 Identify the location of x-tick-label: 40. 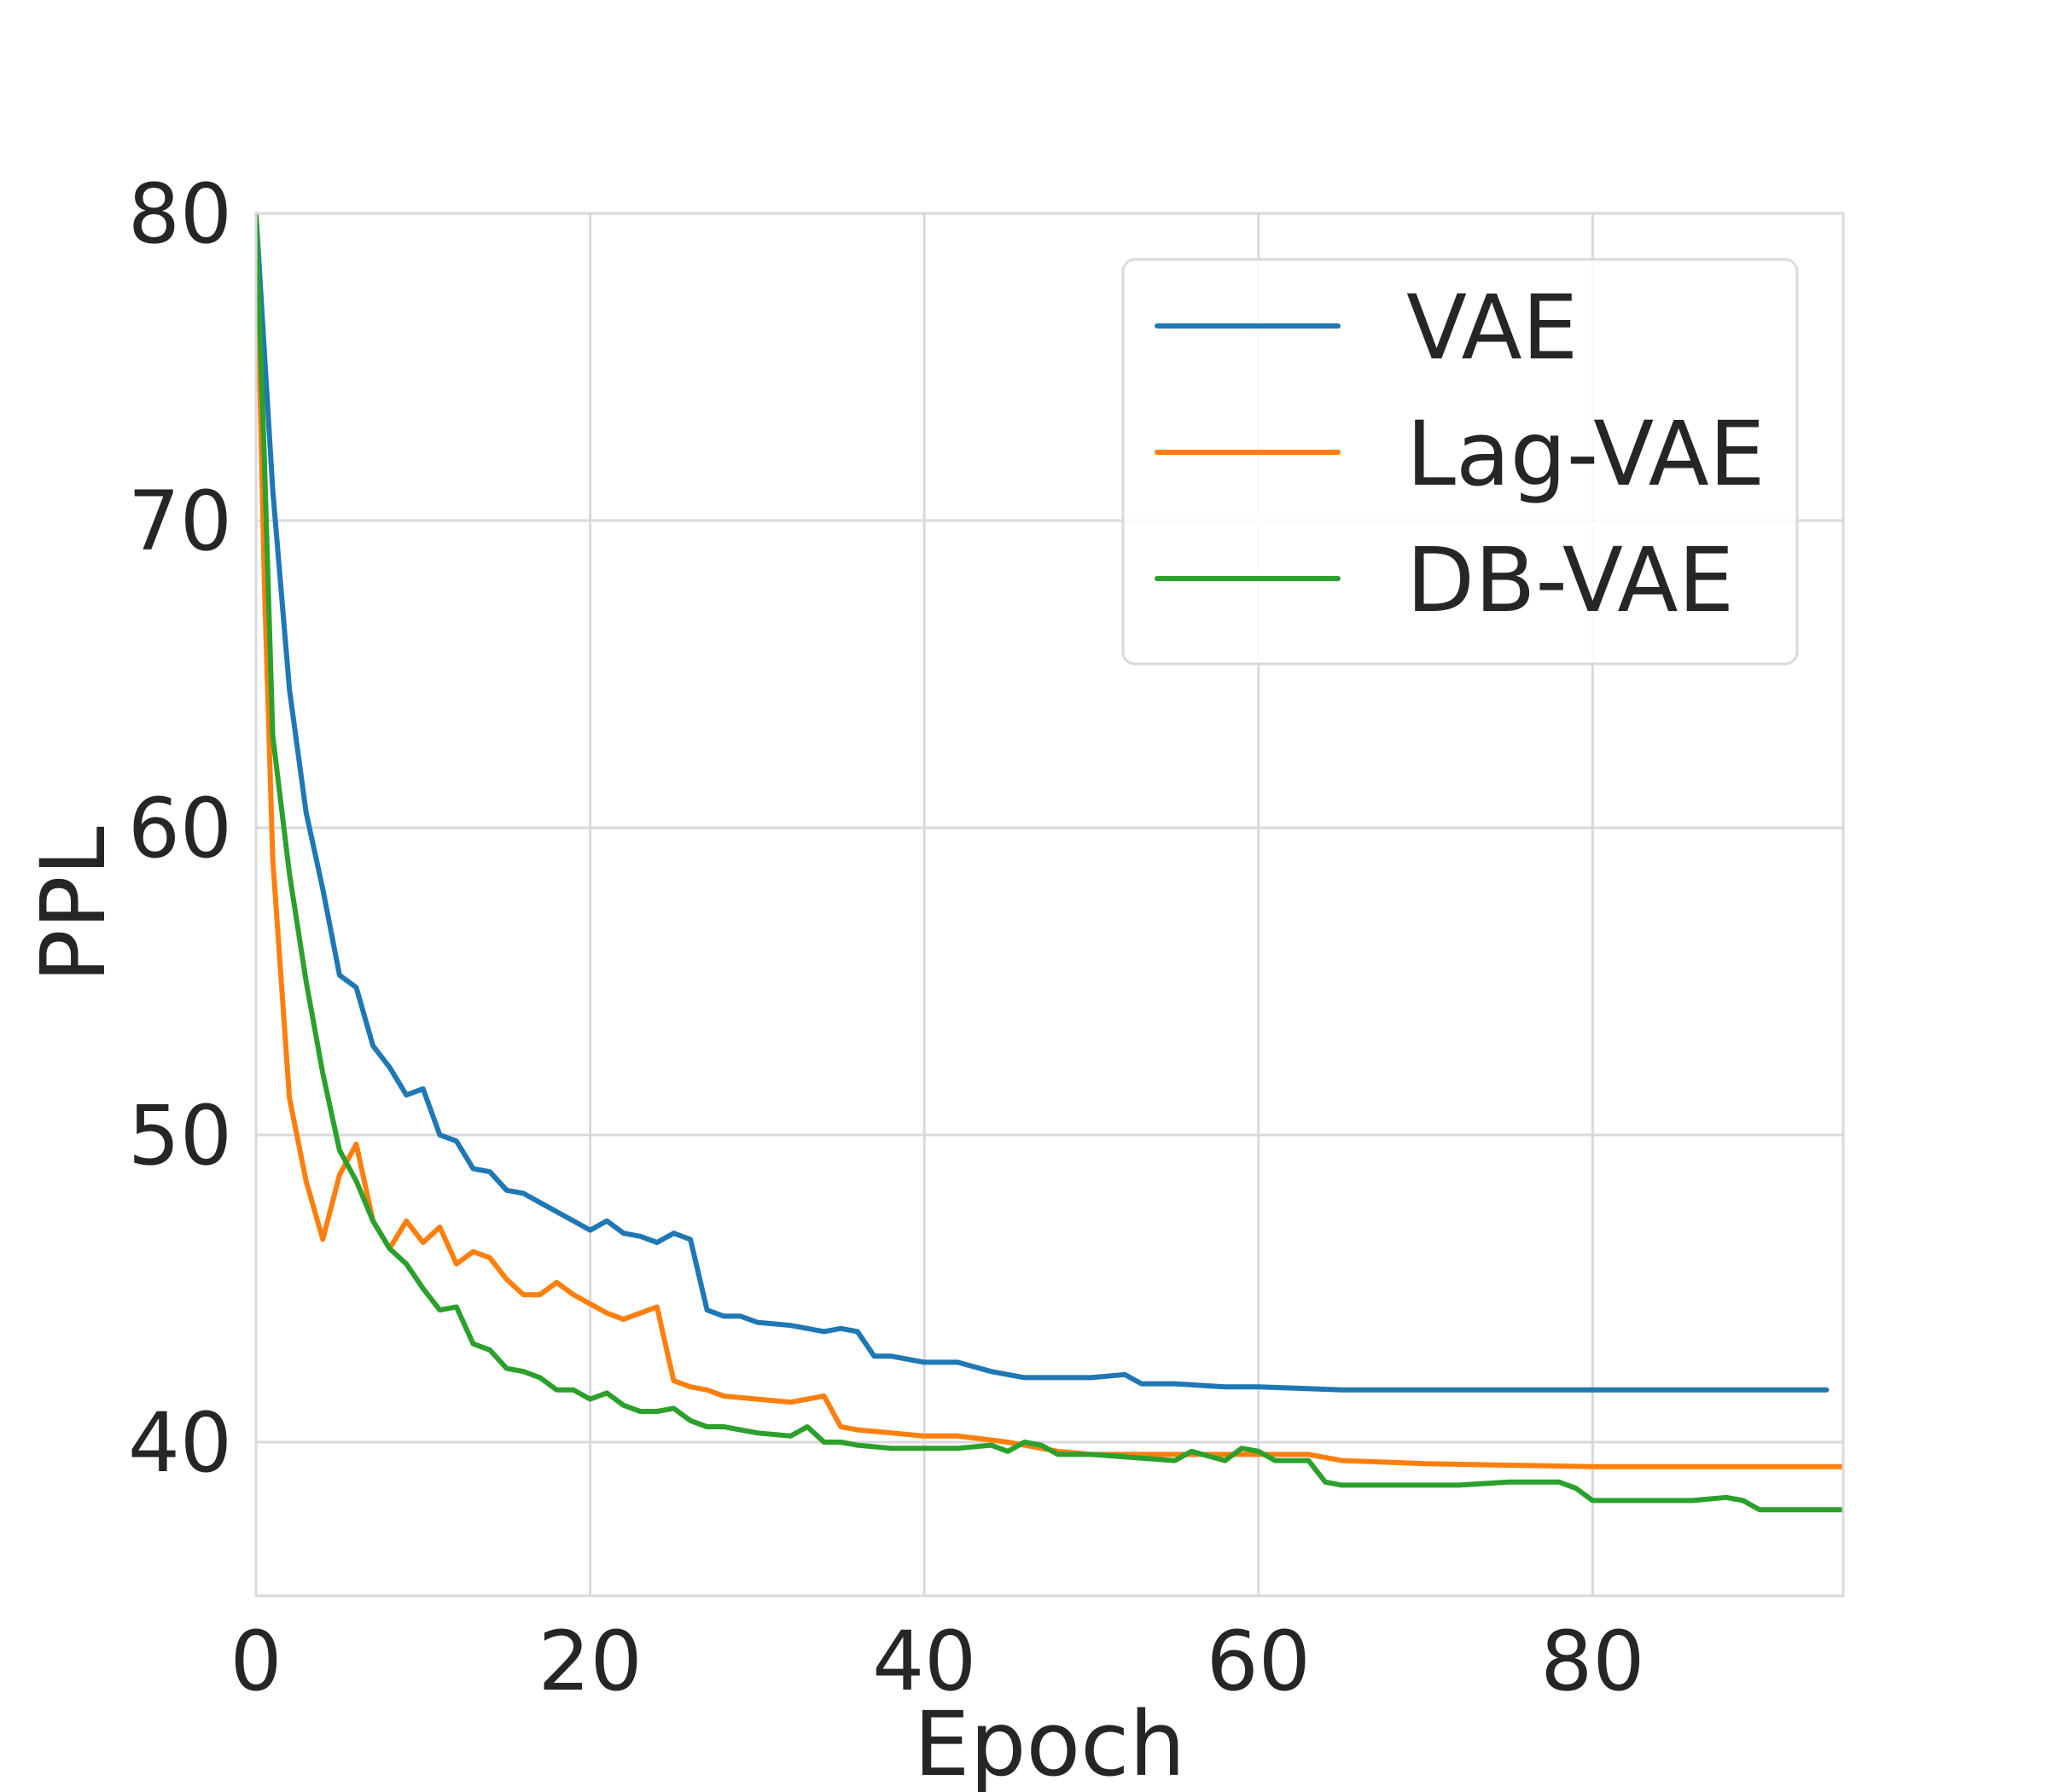
(924, 1661).